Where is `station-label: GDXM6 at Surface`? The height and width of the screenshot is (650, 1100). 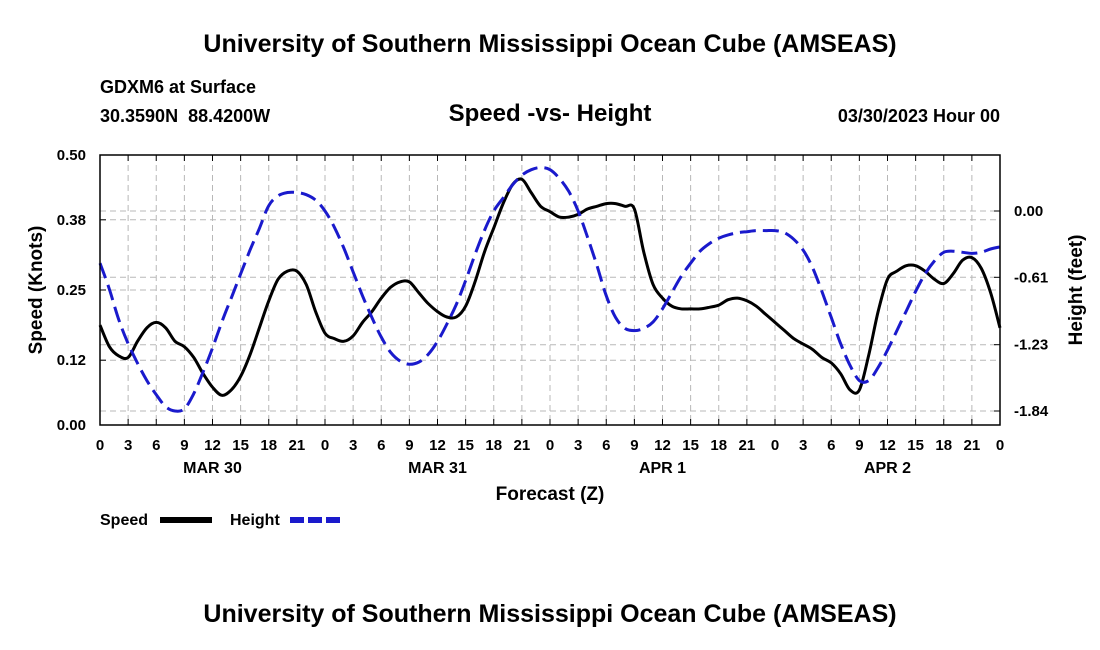
station-label: GDXM6 at Surface is located at coordinates (178, 87).